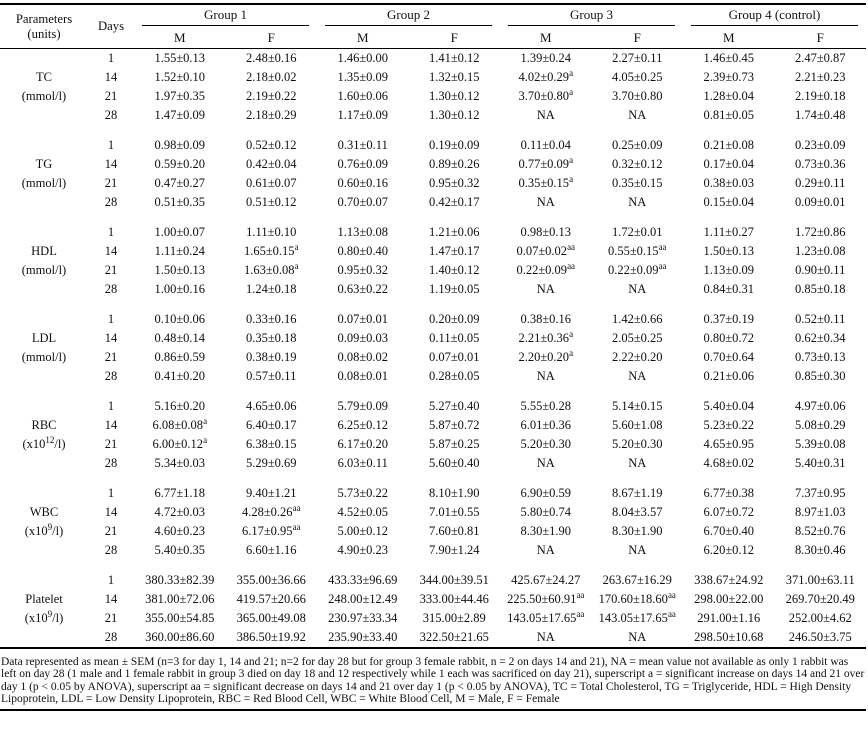  What do you see at coordinates (546, 337) in the screenshot?
I see `value-cell: 2.21±0.36a` at bounding box center [546, 337].